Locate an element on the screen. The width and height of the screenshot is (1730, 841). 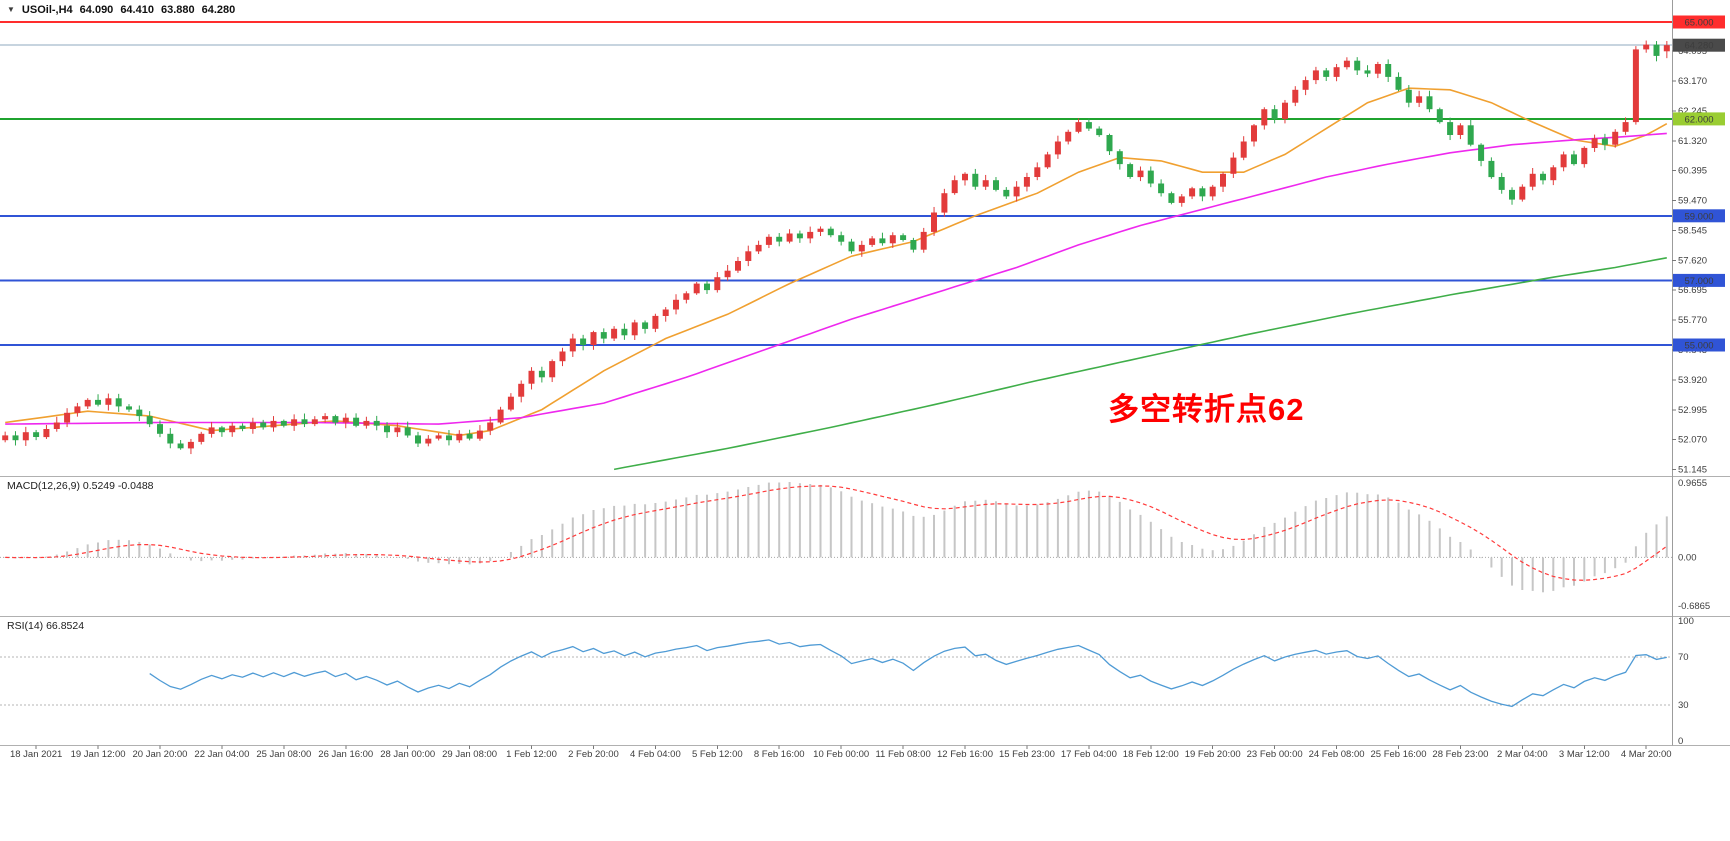
price-badge-55.000: 55.000 is located at coordinates (1699, 345).